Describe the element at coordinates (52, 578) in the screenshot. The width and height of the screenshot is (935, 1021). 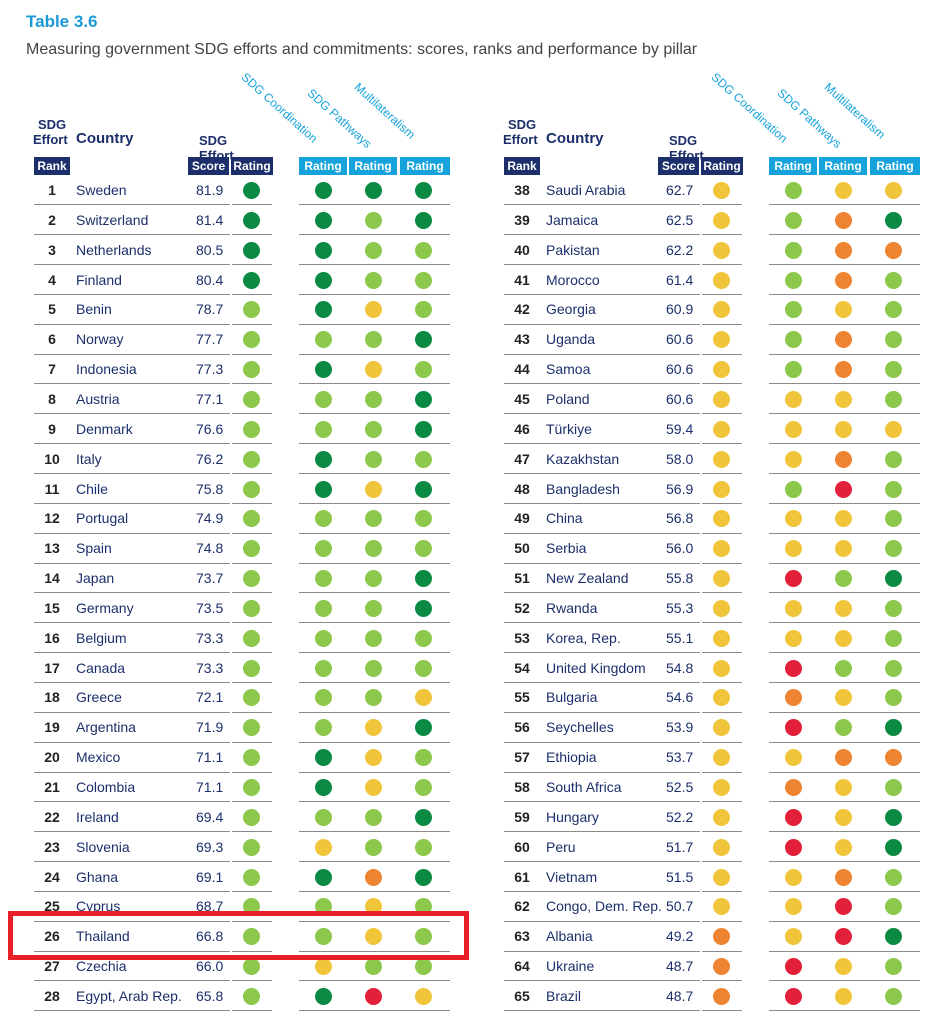
I see `rank-cell: 14` at that location.